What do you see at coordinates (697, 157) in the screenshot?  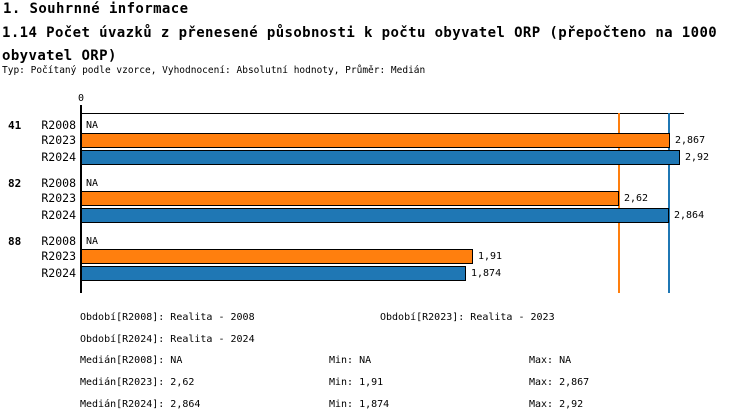 I see `bar-value-label: 2,92` at bounding box center [697, 157].